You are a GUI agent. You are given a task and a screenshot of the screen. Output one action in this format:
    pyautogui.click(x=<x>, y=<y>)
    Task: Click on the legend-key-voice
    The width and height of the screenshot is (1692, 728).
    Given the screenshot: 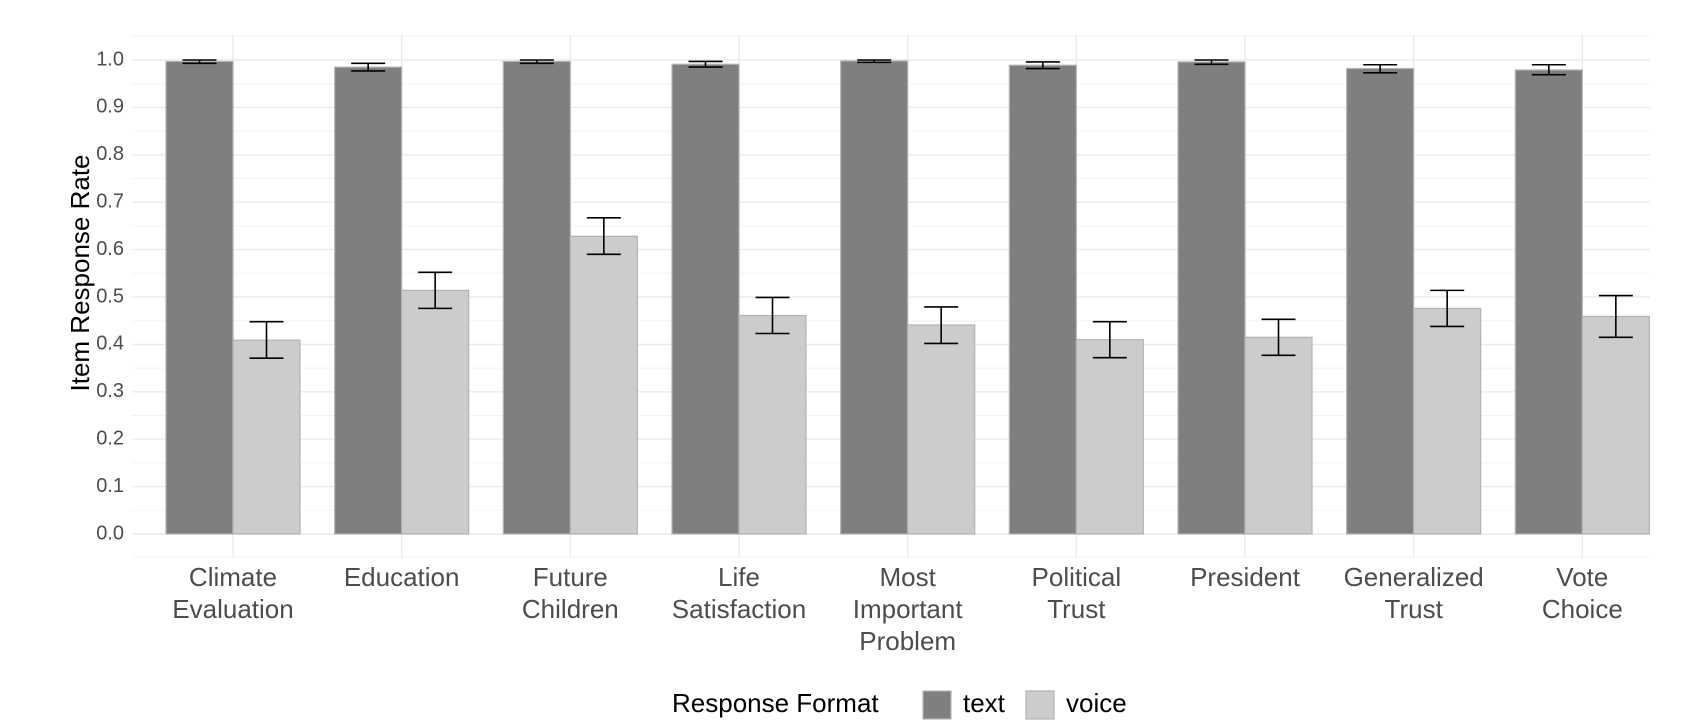 What is the action you would take?
    pyautogui.click(x=1040, y=705)
    